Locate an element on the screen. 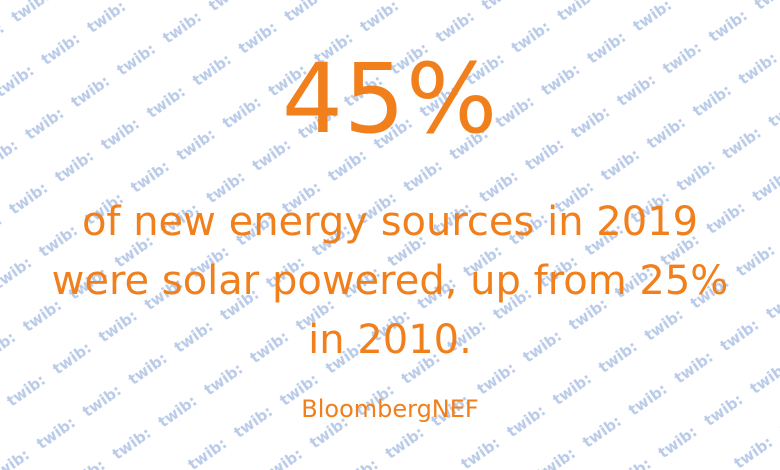  headline-percentage: 45% is located at coordinates (390, 99).